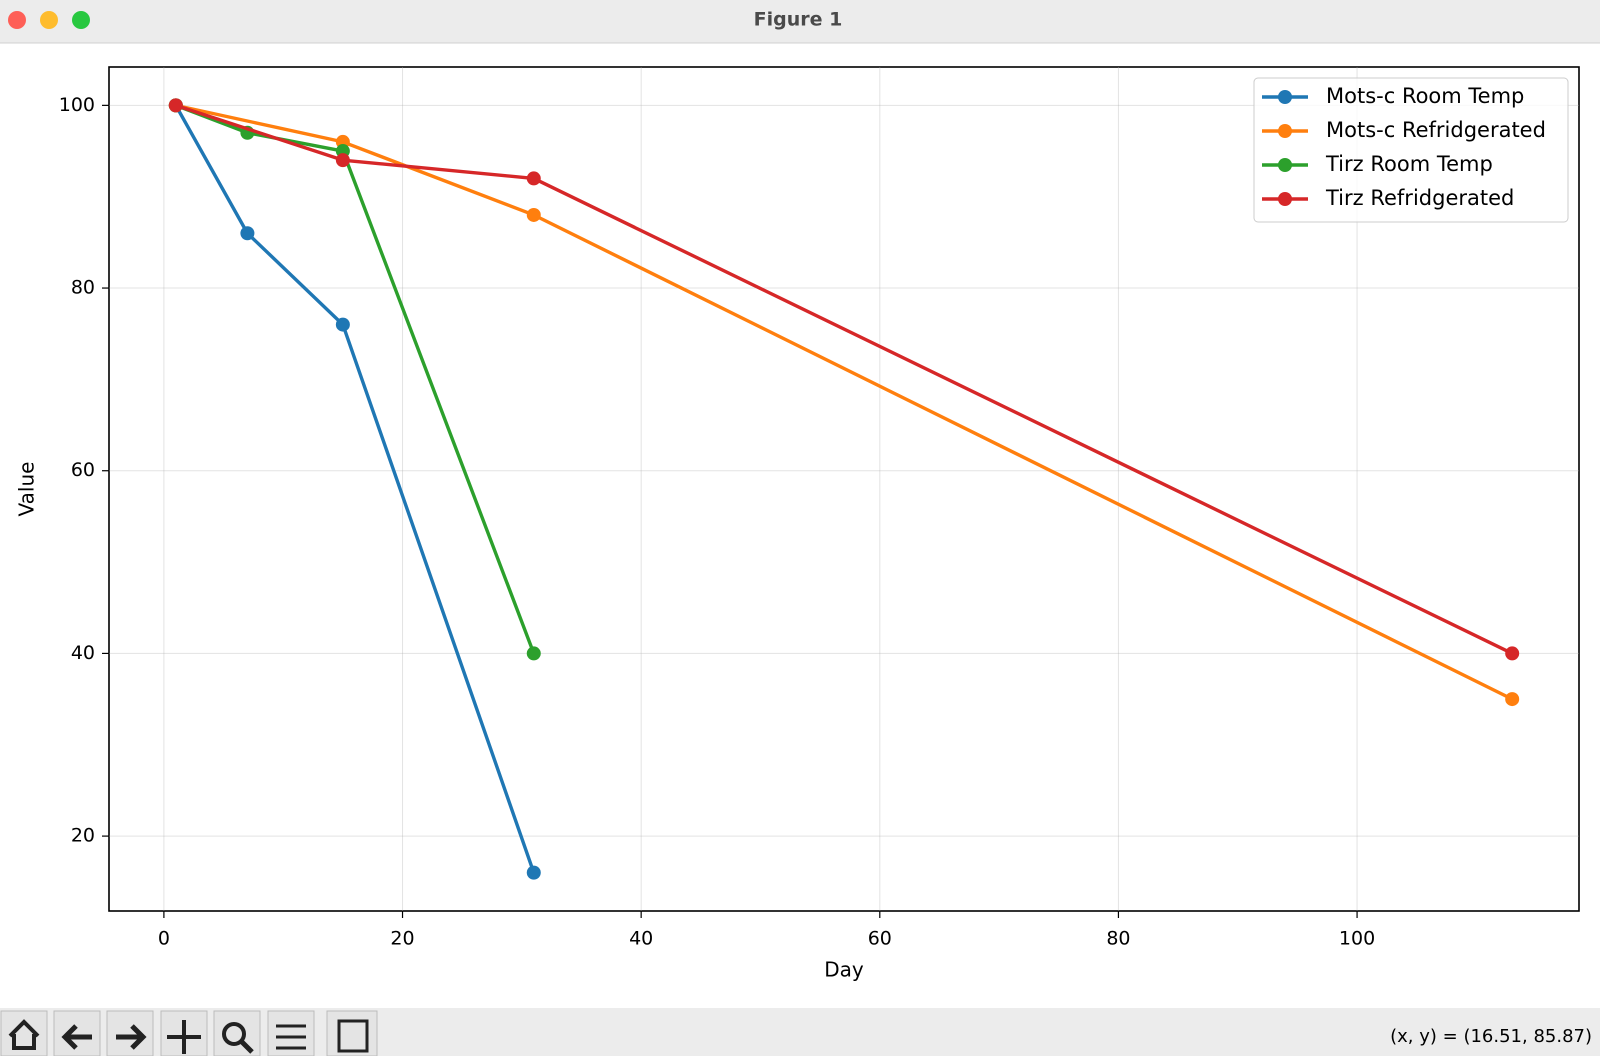  I want to click on x-tick-label: 20, so click(402, 939).